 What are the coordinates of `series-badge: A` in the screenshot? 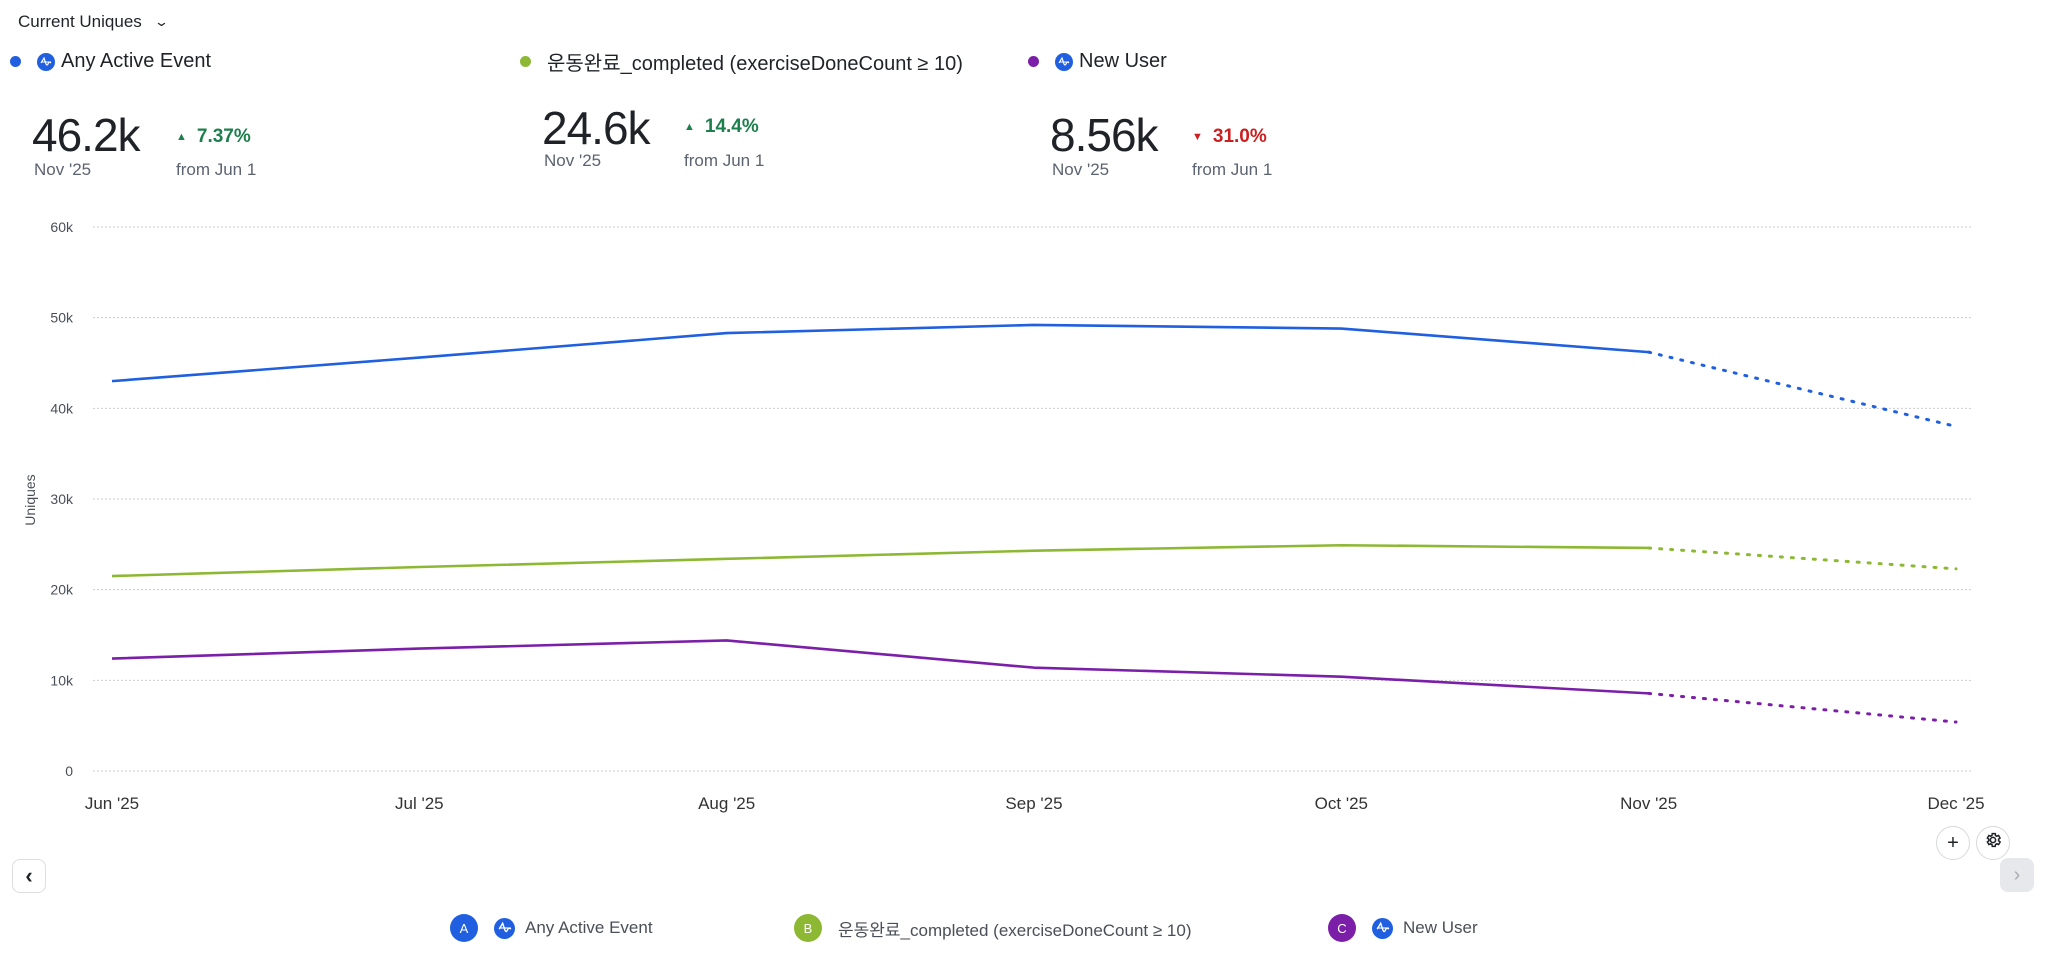 It's located at (464, 928).